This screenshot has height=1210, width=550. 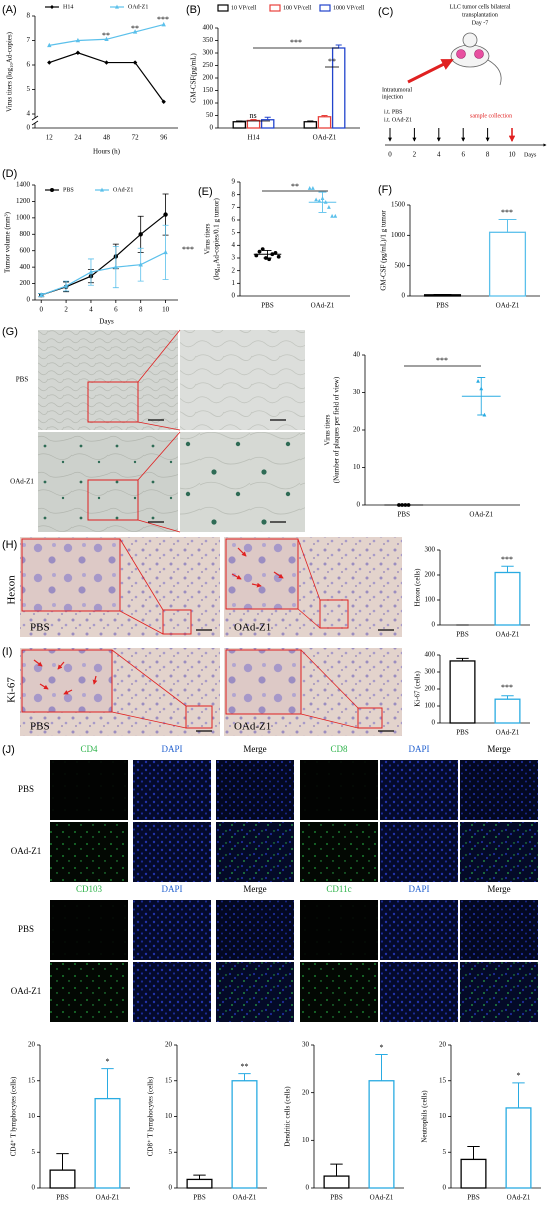 I want to click on column-header: DAPI, so click(x=418, y=749).